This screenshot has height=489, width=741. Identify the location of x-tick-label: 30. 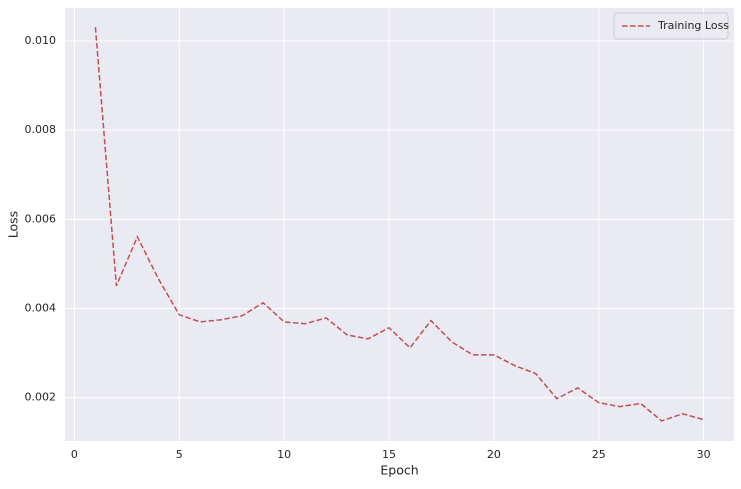
(704, 454).